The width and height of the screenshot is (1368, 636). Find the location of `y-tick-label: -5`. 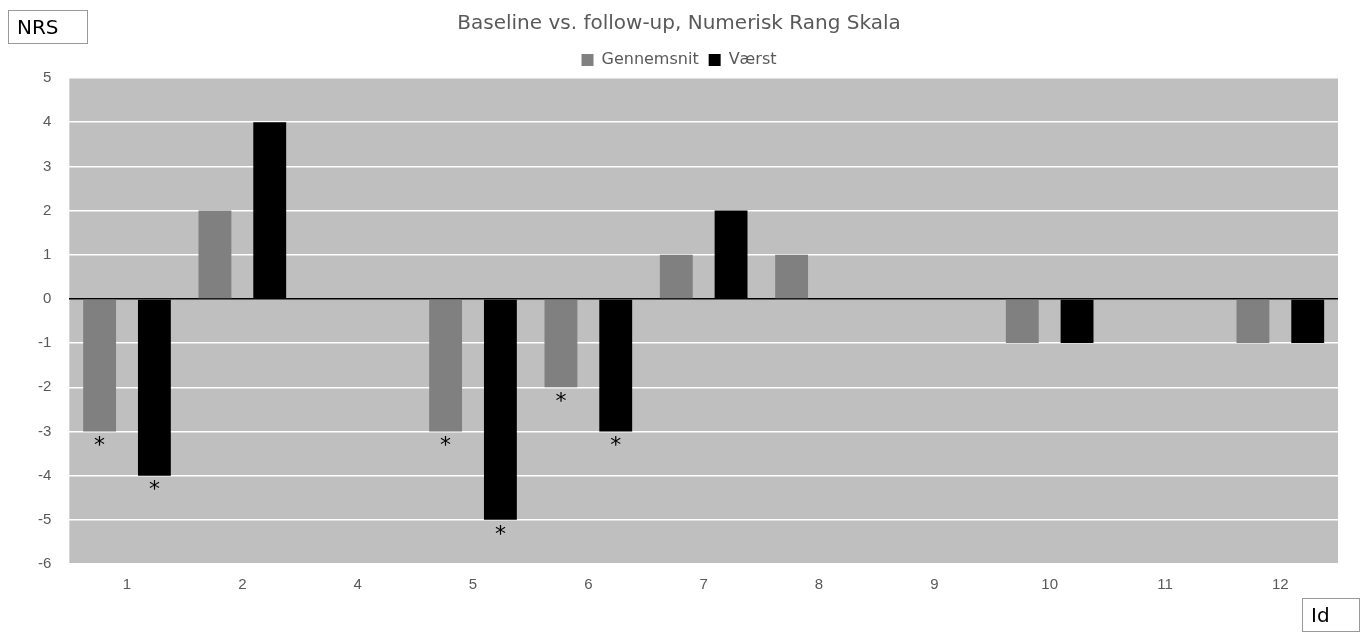

y-tick-label: -5 is located at coordinates (44, 518).